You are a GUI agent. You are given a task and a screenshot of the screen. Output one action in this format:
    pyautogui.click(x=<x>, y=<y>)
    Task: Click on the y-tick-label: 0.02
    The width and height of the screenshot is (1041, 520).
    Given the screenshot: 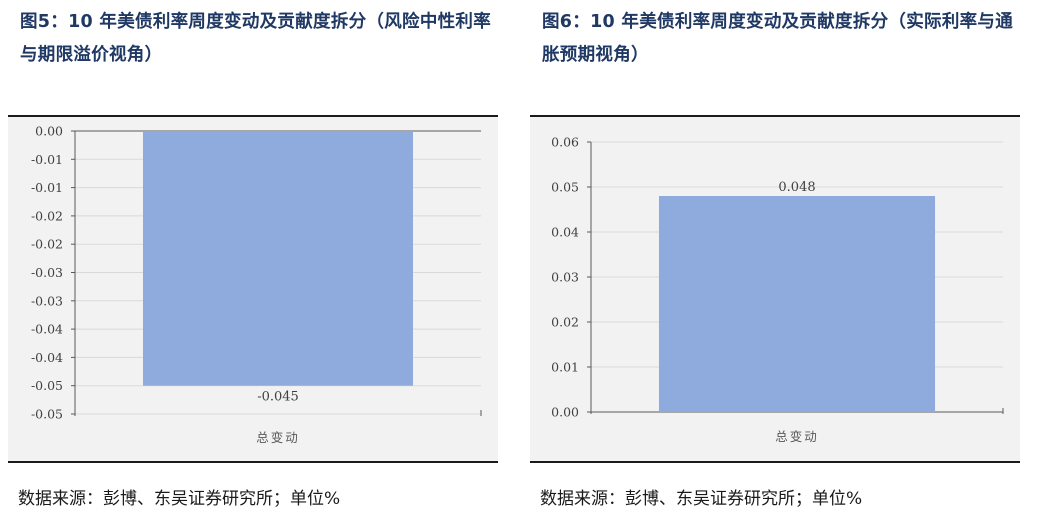 What is the action you would take?
    pyautogui.click(x=565, y=322)
    